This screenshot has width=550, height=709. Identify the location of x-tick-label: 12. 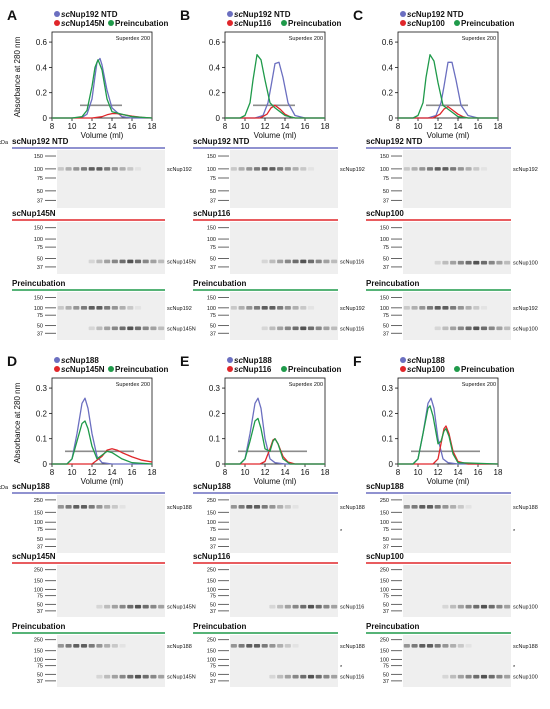
(92, 126).